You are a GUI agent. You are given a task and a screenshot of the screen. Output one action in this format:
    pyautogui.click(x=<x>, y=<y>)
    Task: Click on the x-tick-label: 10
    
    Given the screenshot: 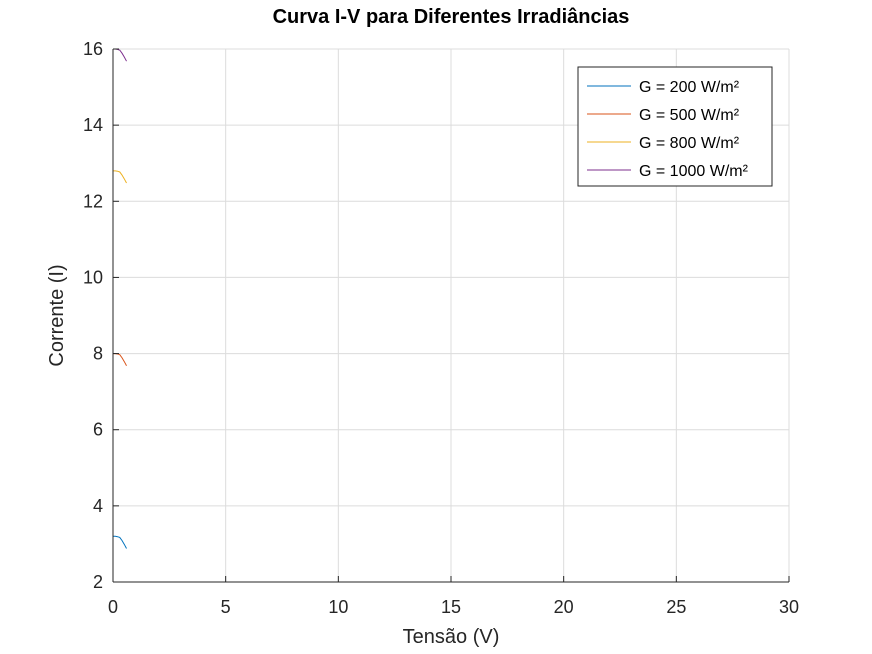 What is the action you would take?
    pyautogui.click(x=338, y=607)
    